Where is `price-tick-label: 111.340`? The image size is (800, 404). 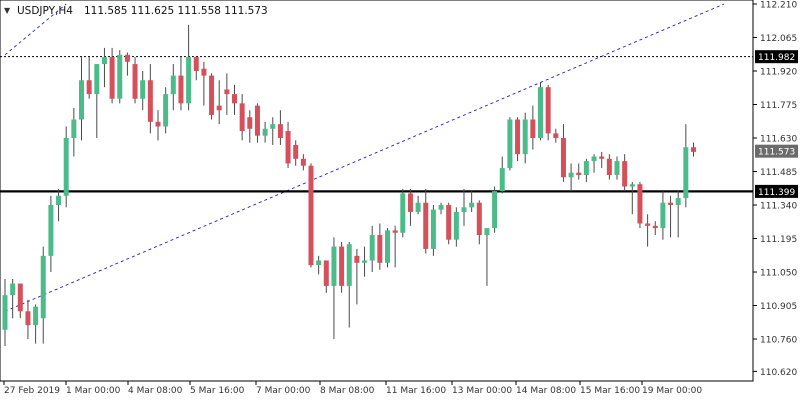 price-tick-label: 111.340 is located at coordinates (778, 207).